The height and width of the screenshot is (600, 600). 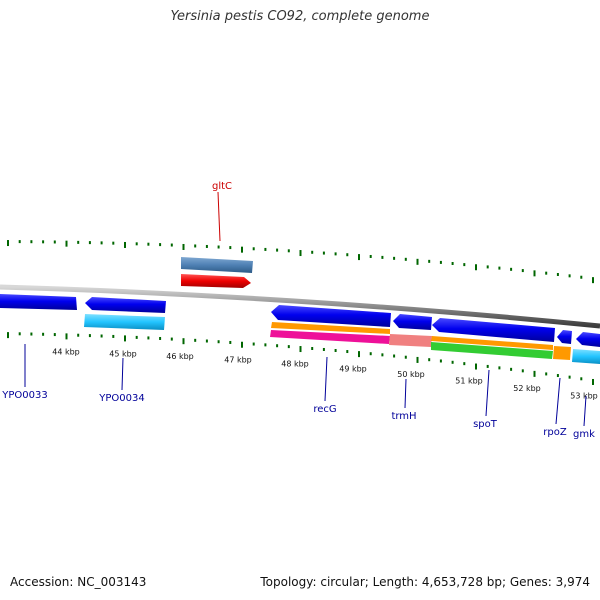 I want to click on scale-label: 47 kbp, so click(x=238, y=359).